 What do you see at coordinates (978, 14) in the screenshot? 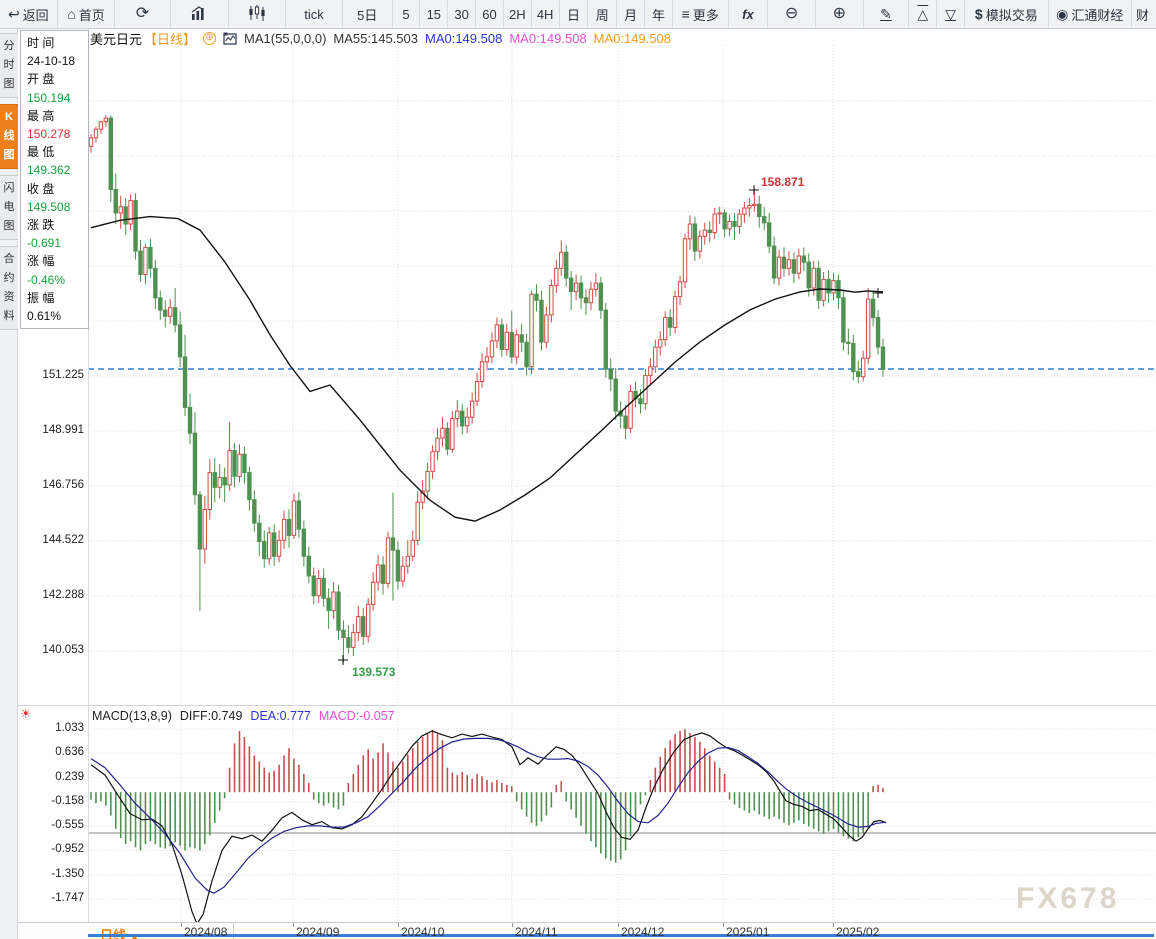
I see `dollar-icon: $` at bounding box center [978, 14].